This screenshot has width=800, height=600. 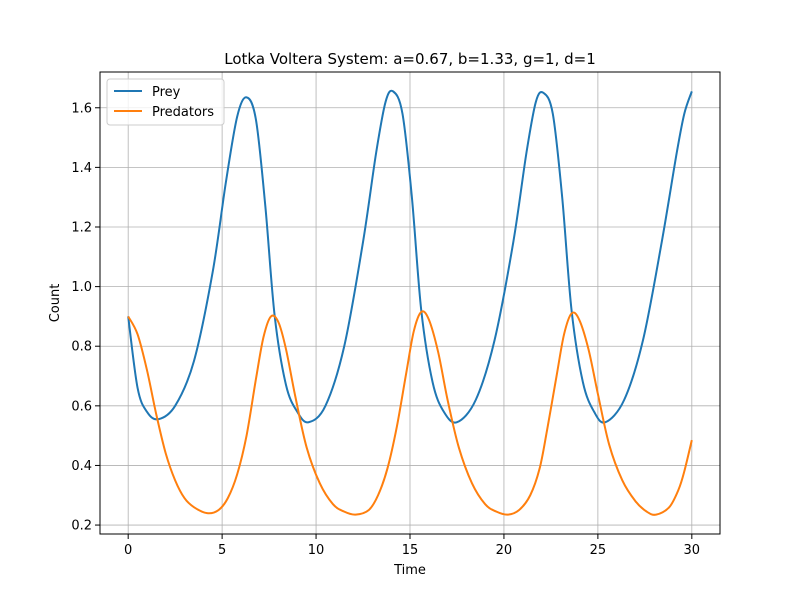 What do you see at coordinates (222, 550) in the screenshot?
I see `x-tick-label: 5` at bounding box center [222, 550].